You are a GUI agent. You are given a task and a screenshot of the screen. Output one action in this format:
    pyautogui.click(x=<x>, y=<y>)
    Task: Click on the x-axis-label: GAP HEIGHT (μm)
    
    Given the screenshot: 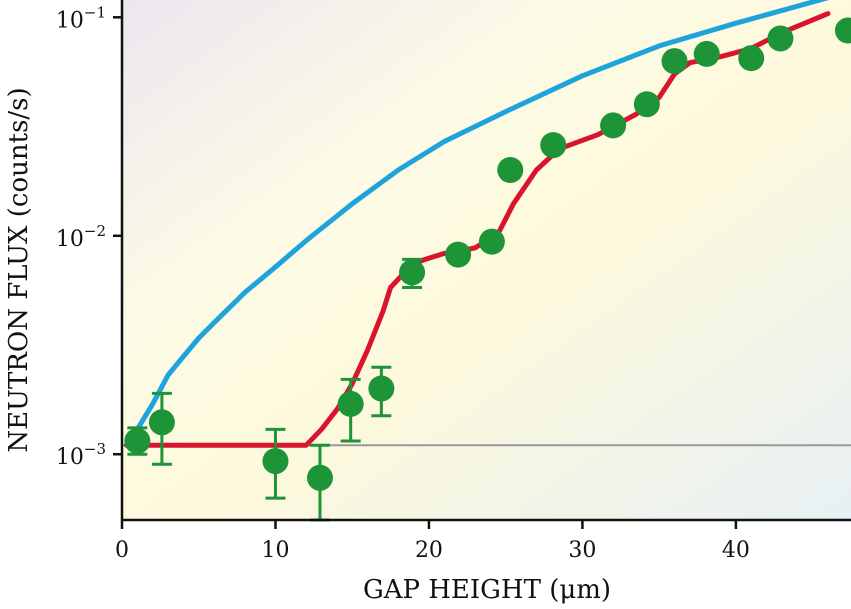 What is the action you would take?
    pyautogui.click(x=487, y=590)
    